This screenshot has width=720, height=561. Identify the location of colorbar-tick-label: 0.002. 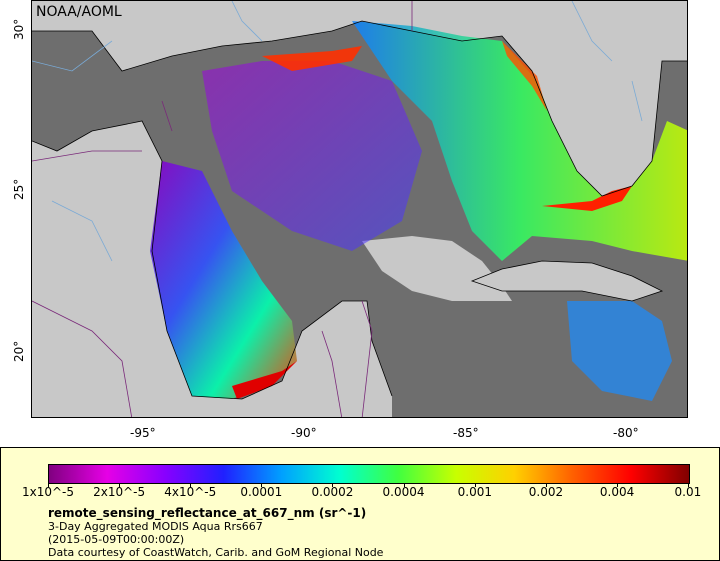
(546, 492).